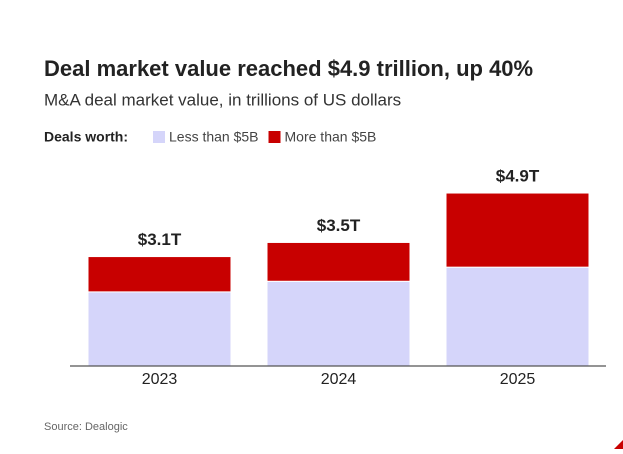  What do you see at coordinates (339, 225) in the screenshot?
I see `total-label: $3.5T` at bounding box center [339, 225].